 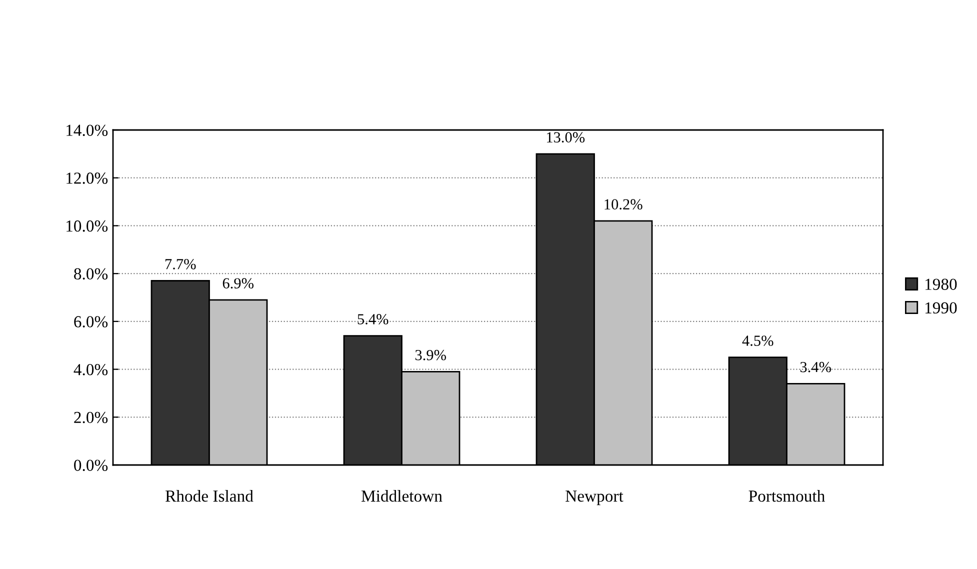 I want to click on data-label: 6.9%, so click(x=238, y=283).